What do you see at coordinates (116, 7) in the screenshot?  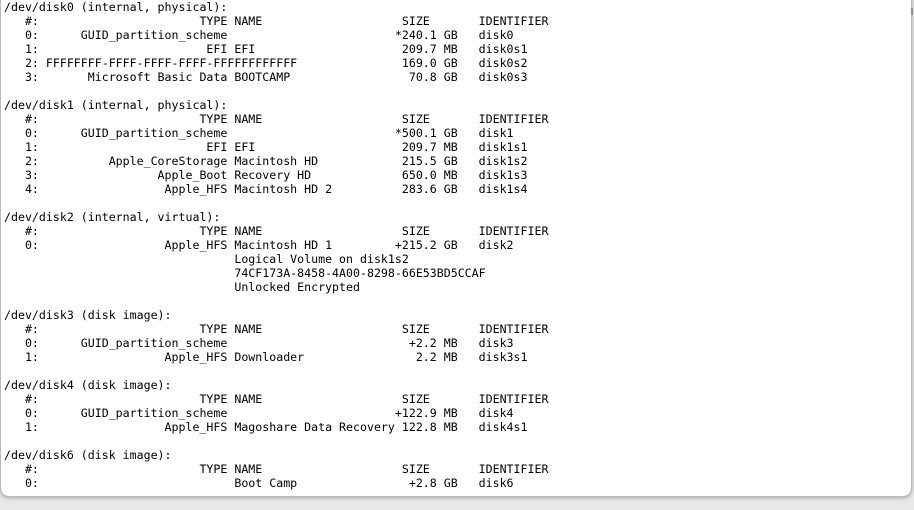 I see `device-line: /dev/disk0 (internal, physical):` at bounding box center [116, 7].